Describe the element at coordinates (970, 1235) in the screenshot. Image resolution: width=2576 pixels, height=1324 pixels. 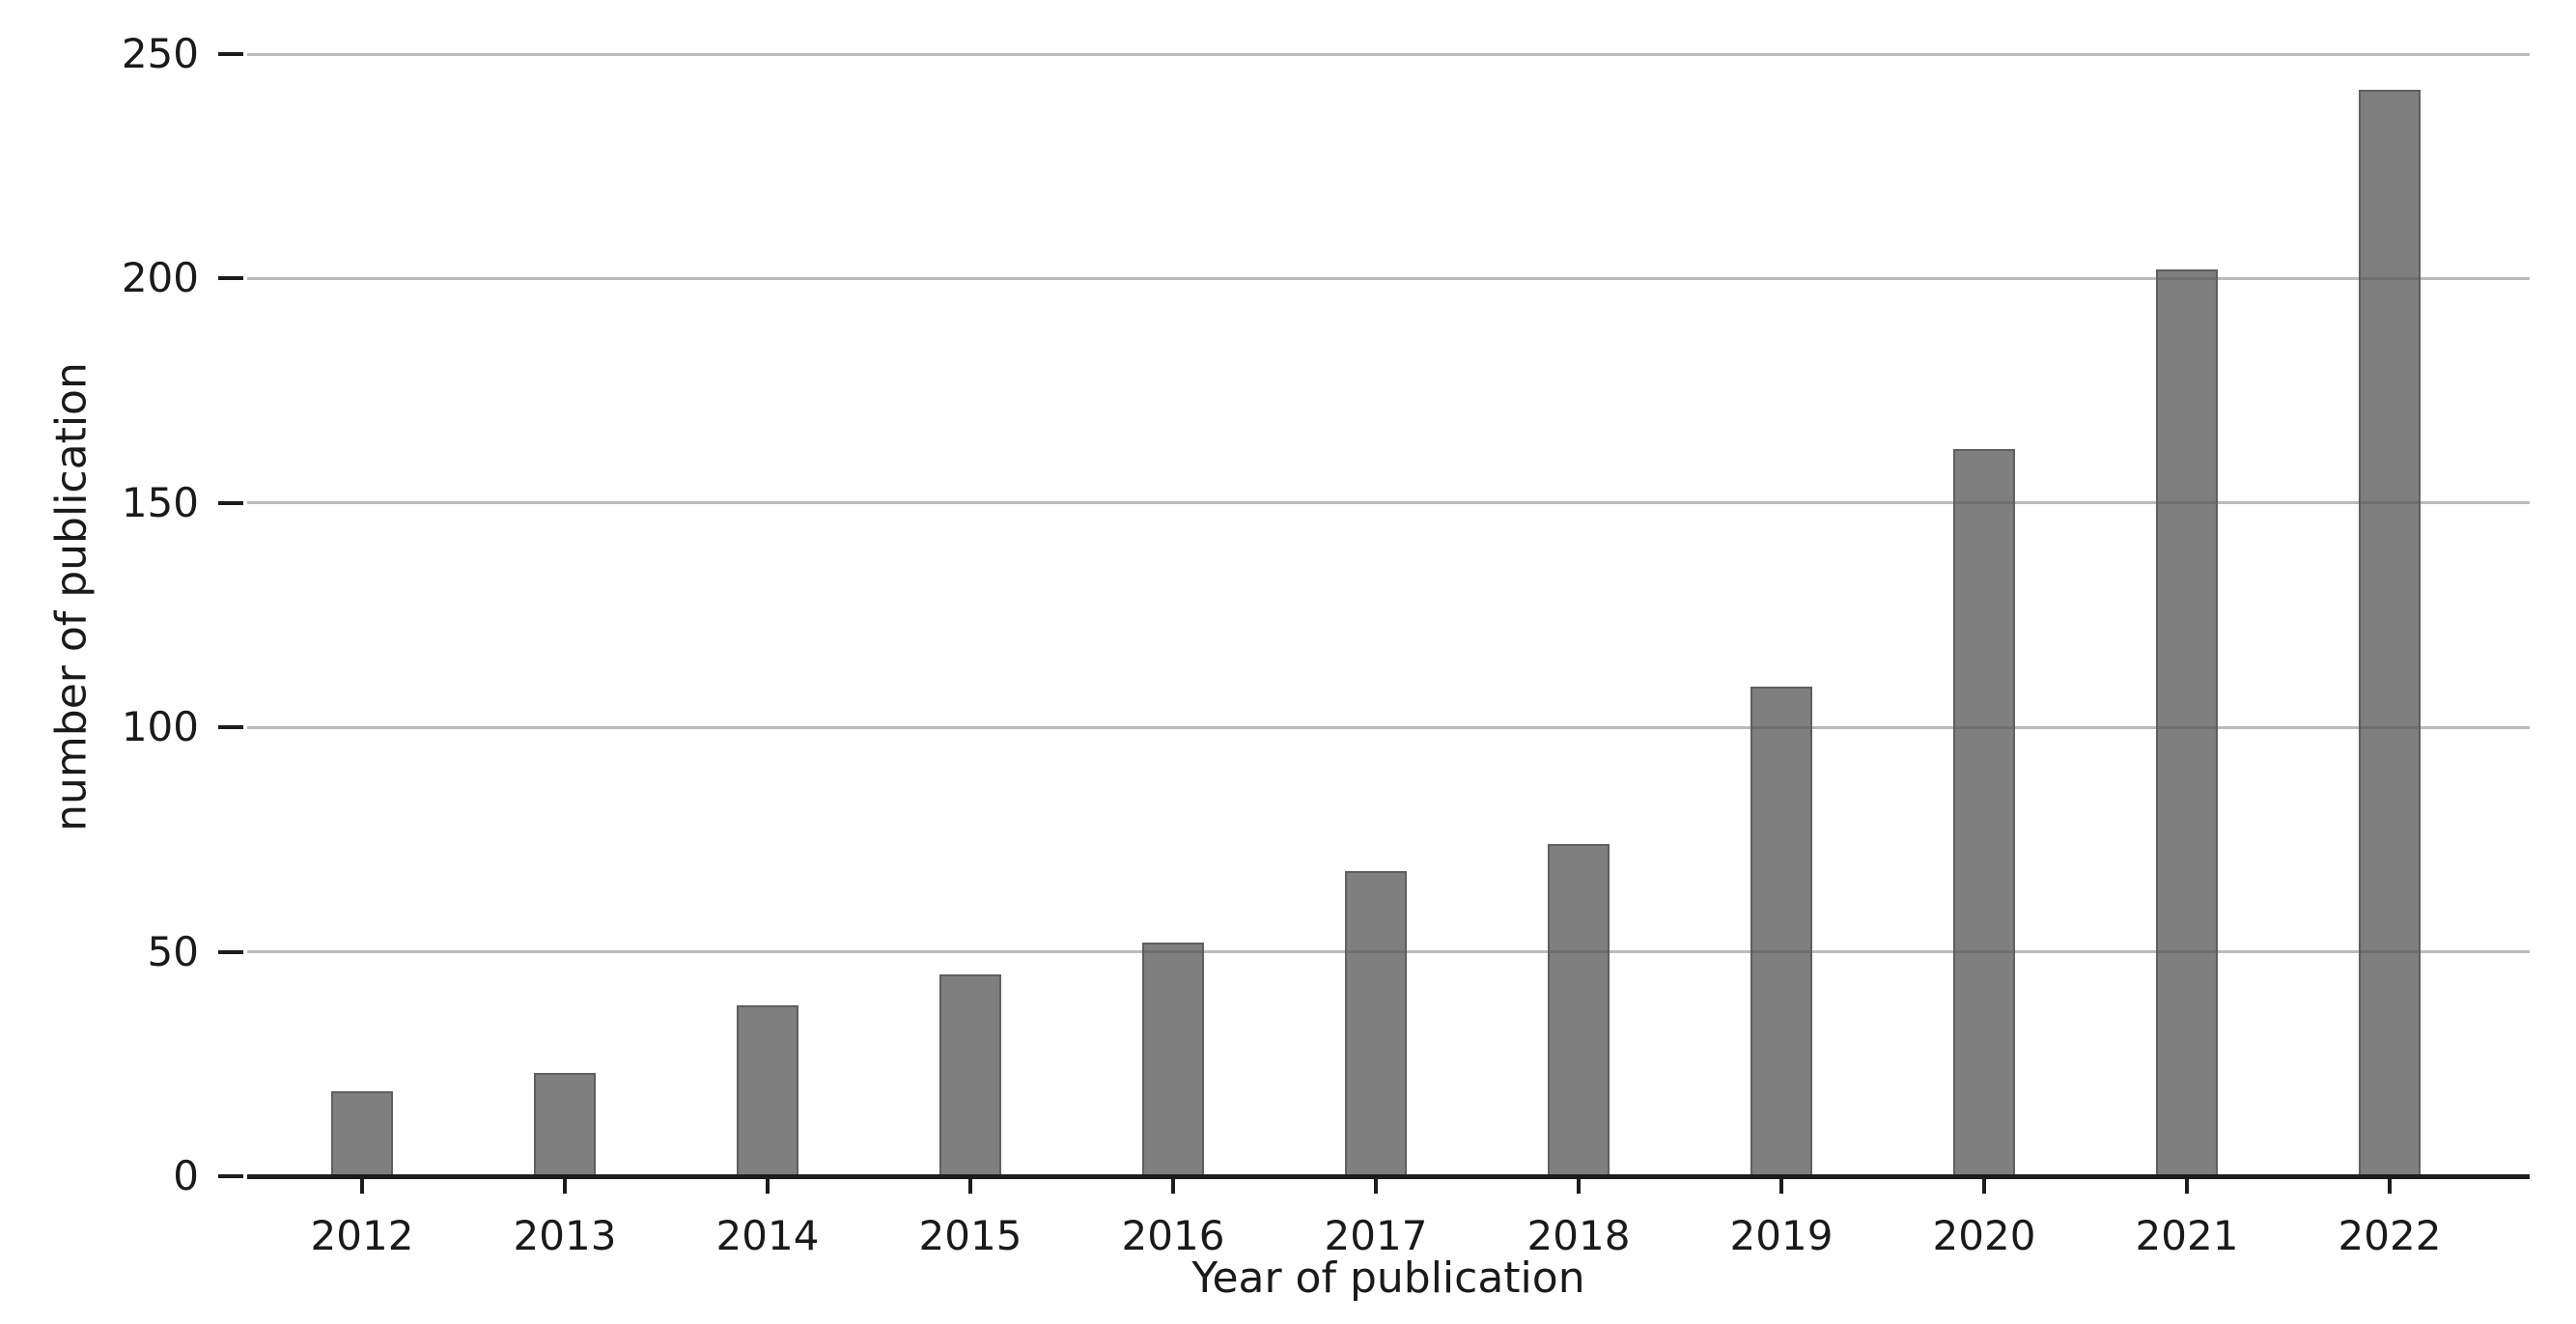
I see `x-tick-label-2015: 2015` at that location.